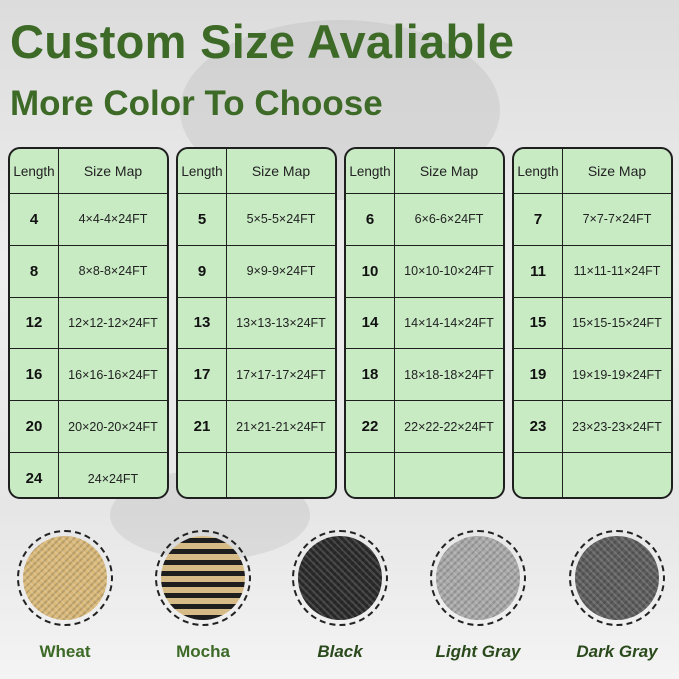 This screenshot has height=679, width=679. Describe the element at coordinates (113, 426) in the screenshot. I see `size-cell: 20×20-20×24FT` at that location.